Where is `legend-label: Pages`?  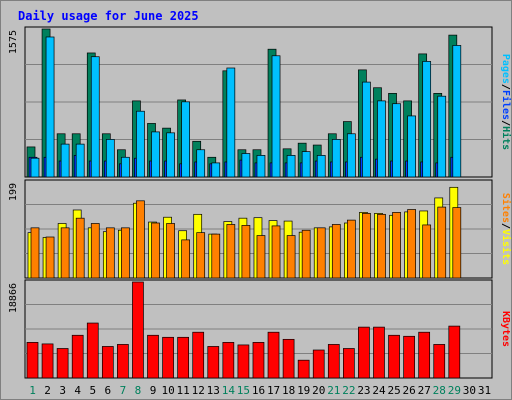
legend-label: Pages is located at coordinates (505, 69).